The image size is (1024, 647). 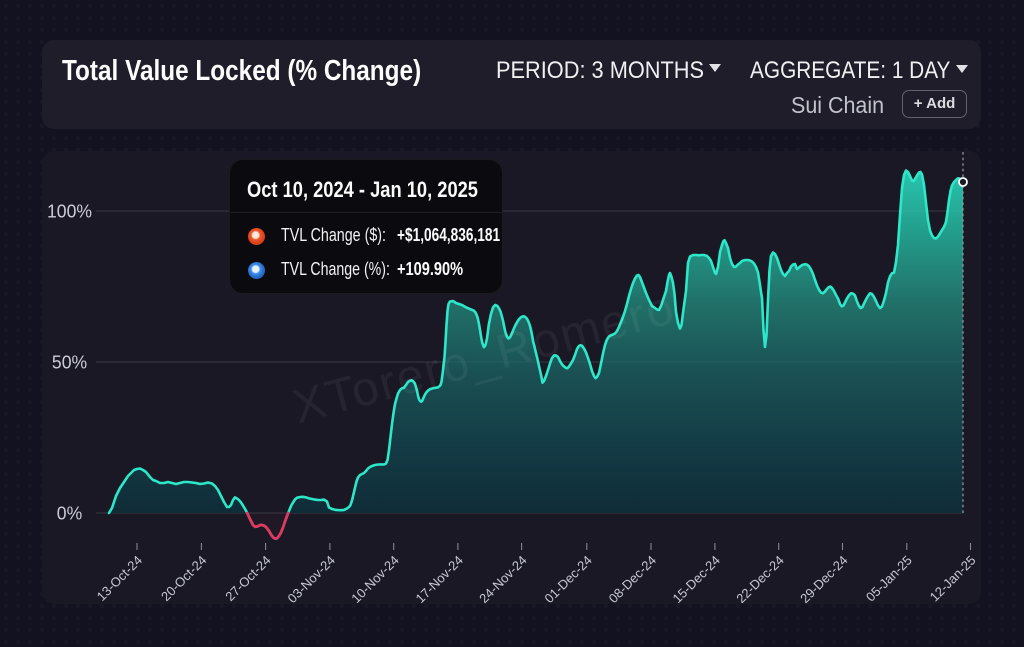 I want to click on svg-text: 27-Oct-24, so click(x=247, y=578).